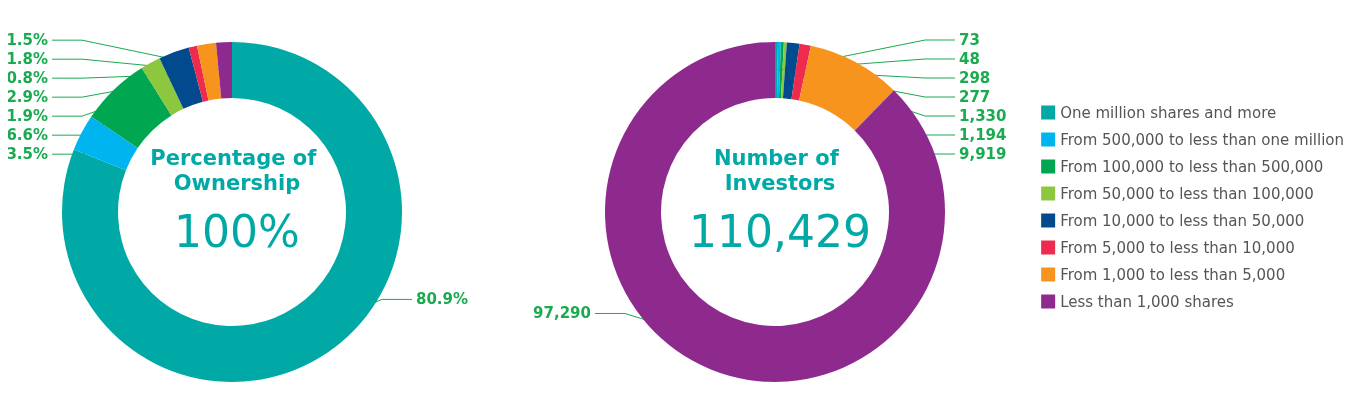 The image size is (1359, 414). Describe the element at coordinates (975, 97) in the screenshot. I see `data-label: 277` at that location.